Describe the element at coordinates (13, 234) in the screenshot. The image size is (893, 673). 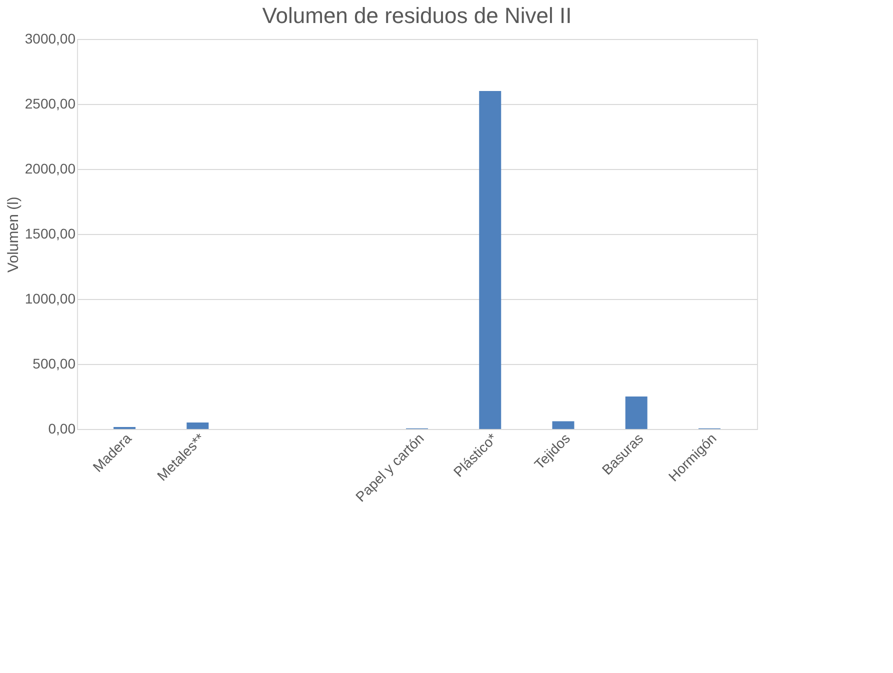
I see `y-axis-title: Volumen (l)` at that location.